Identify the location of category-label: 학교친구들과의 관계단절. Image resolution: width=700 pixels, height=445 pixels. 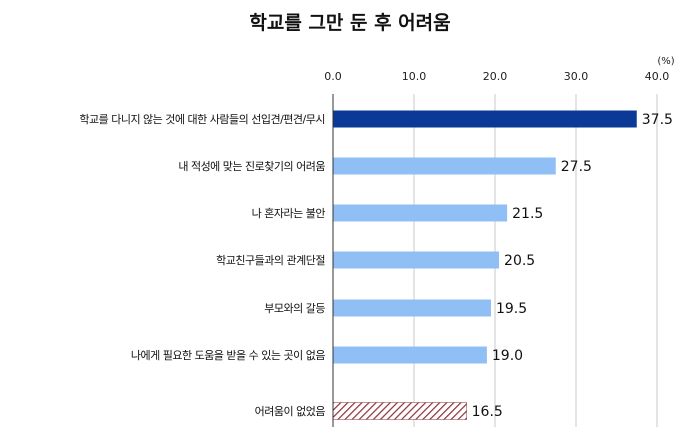
(270, 260).